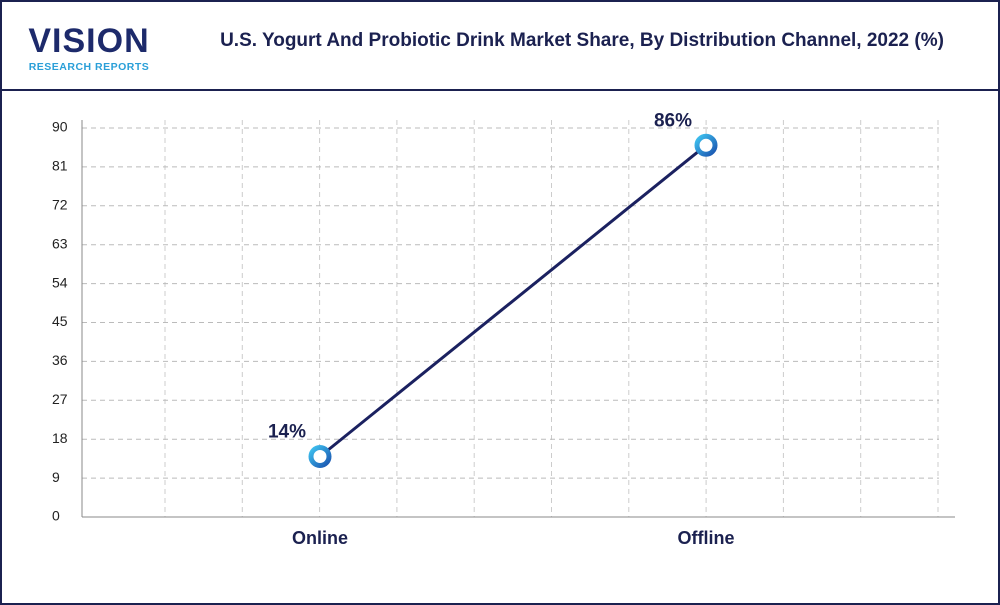 This screenshot has width=1000, height=605. Describe the element at coordinates (287, 432) in the screenshot. I see `data-label: 14%` at that location.